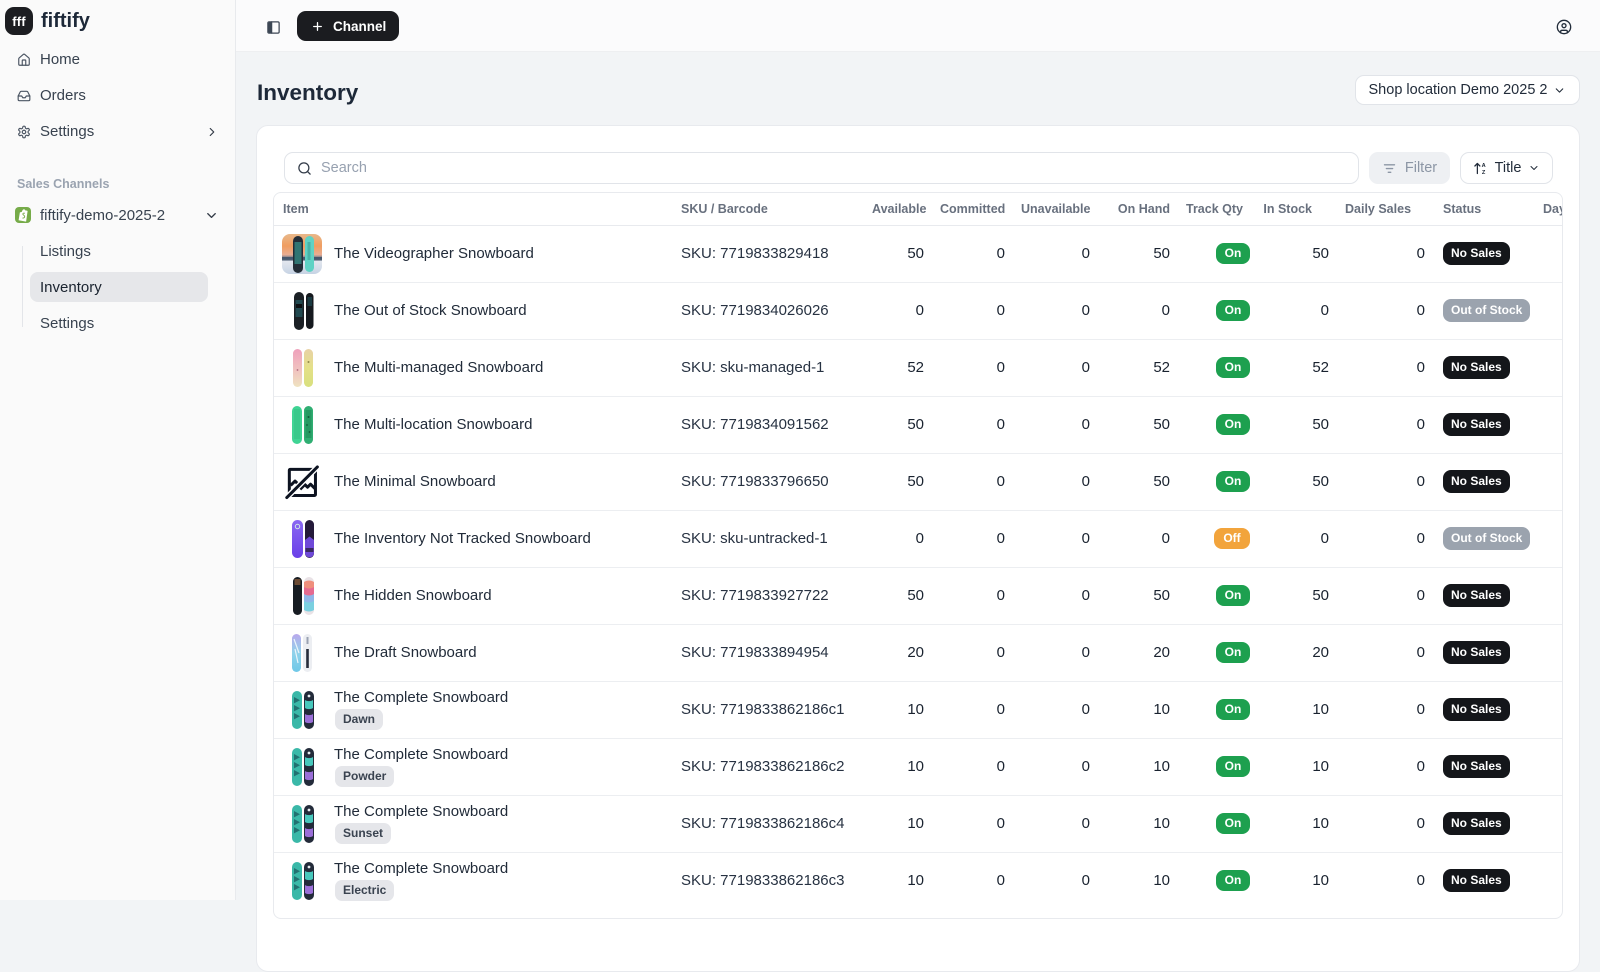 The width and height of the screenshot is (1600, 972). I want to click on svg-text: A, so click(1483, 165).